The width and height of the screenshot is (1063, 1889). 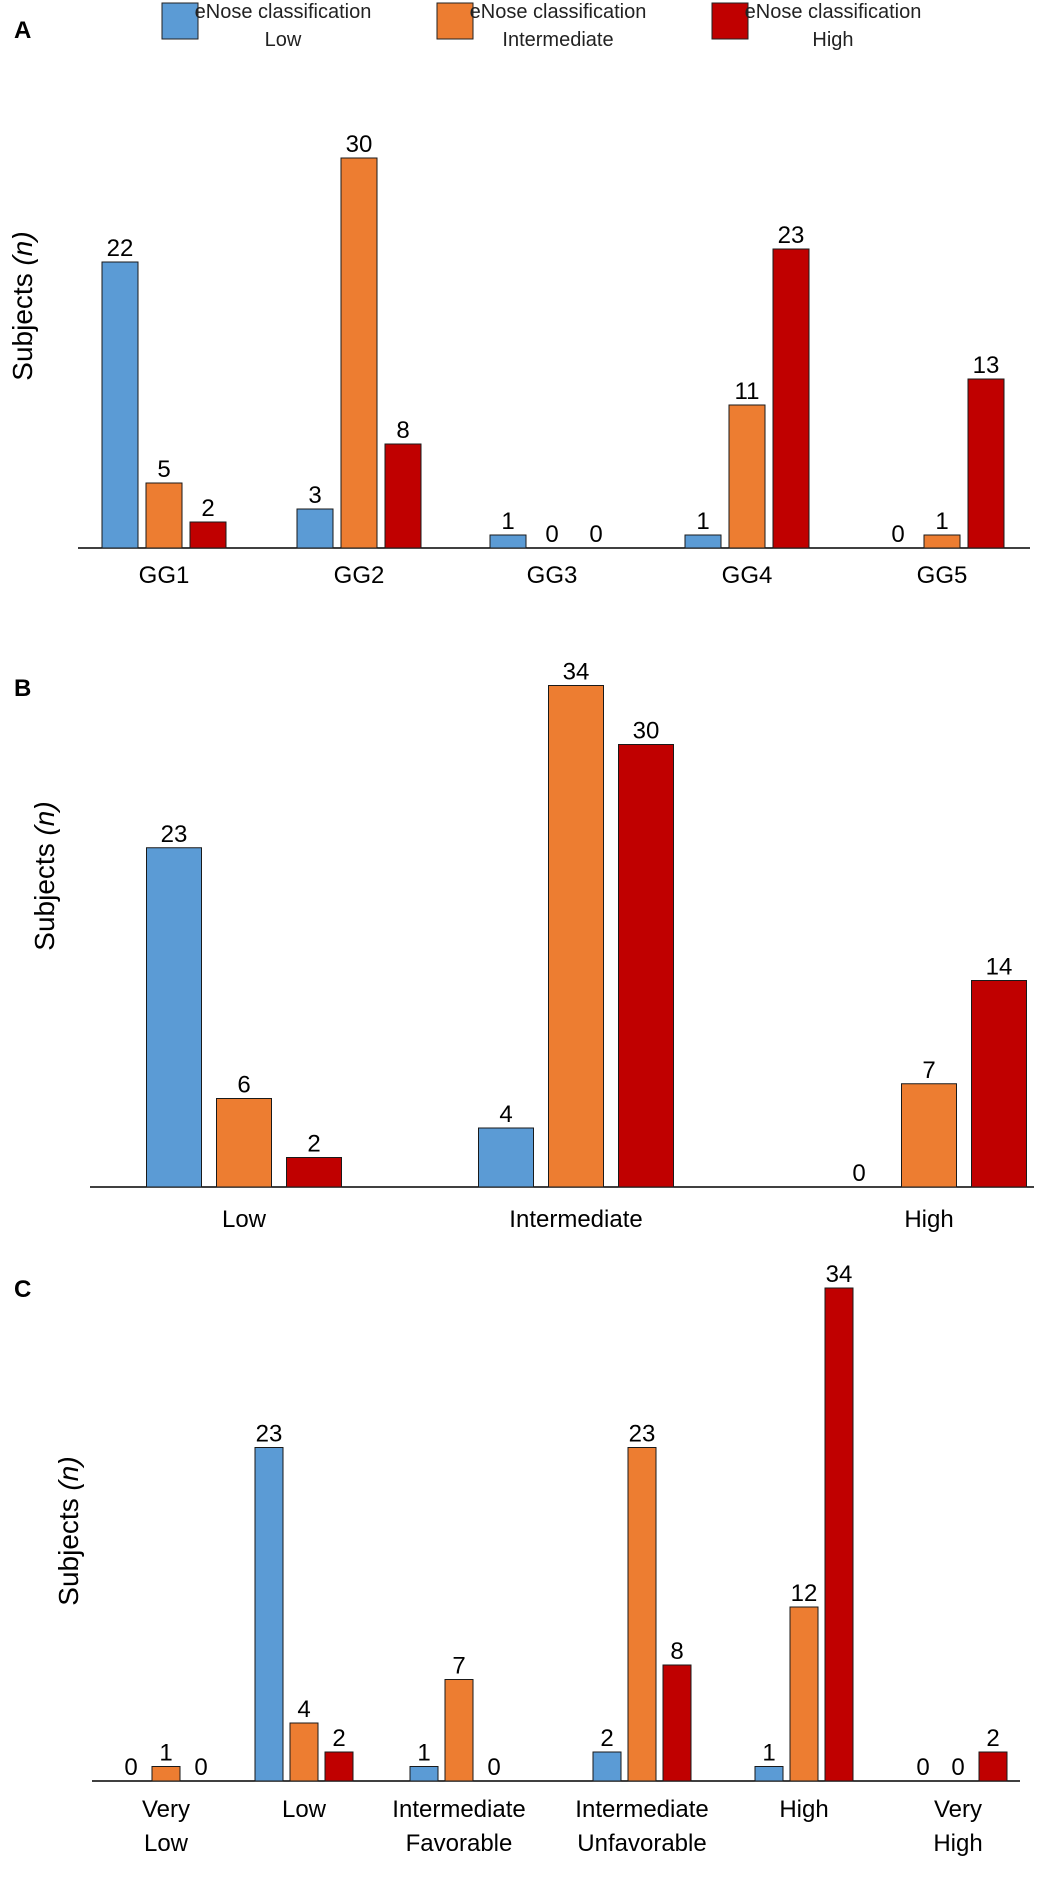 I want to click on value-label: 13, so click(x=986, y=365).